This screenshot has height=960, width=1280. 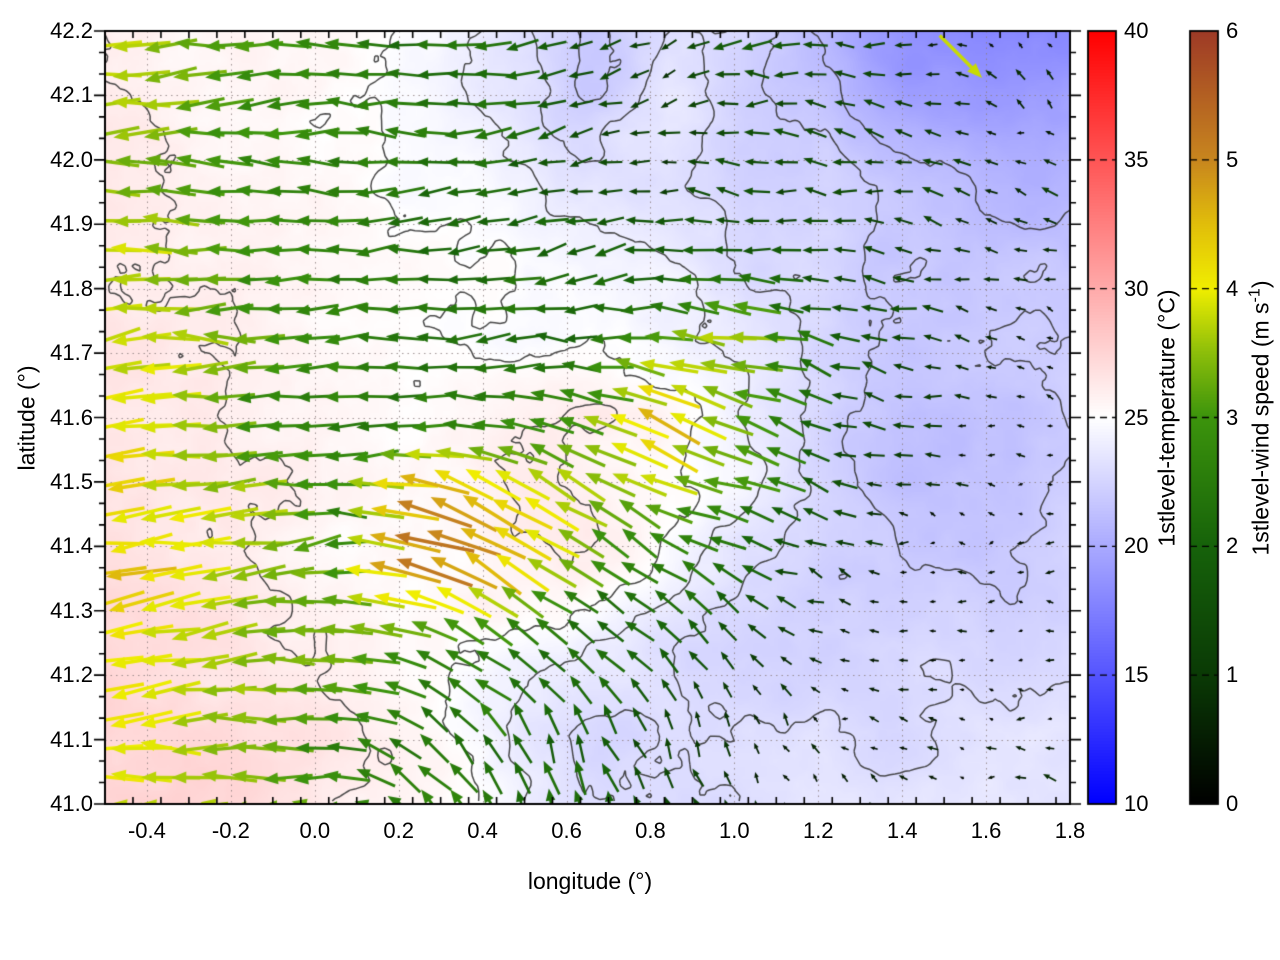 What do you see at coordinates (1136, 675) in the screenshot?
I see `temperature-colorbar-tick-label: 15` at bounding box center [1136, 675].